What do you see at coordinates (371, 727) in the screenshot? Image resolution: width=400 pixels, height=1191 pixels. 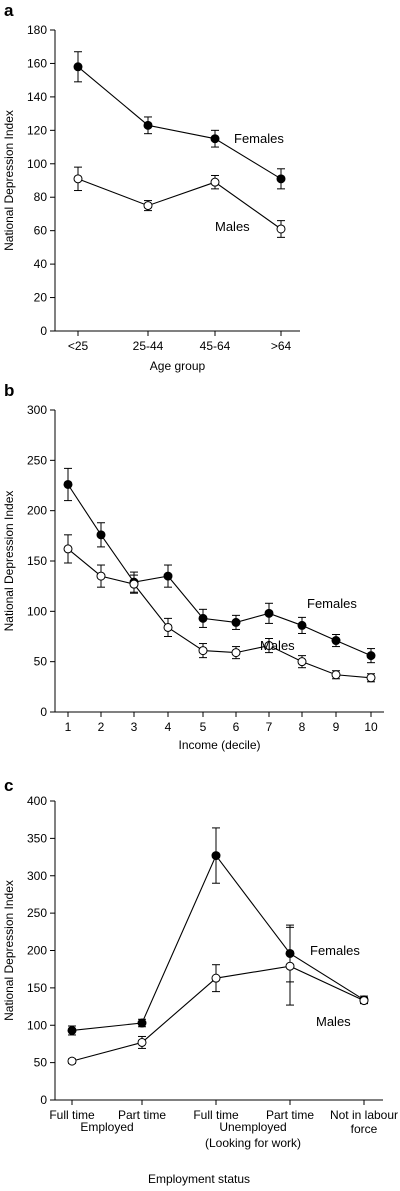 I see `x-tick-label: 10` at bounding box center [371, 727].